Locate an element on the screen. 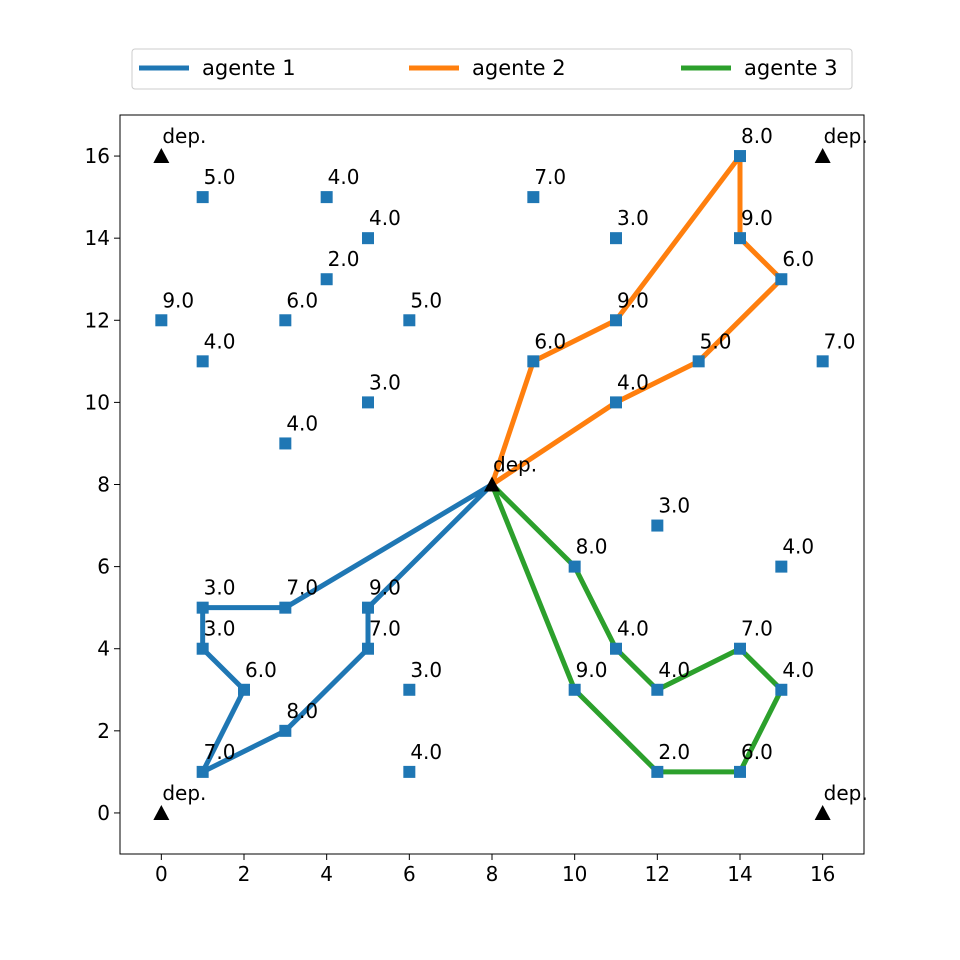  x-tick-label: 4 is located at coordinates (326, 874).